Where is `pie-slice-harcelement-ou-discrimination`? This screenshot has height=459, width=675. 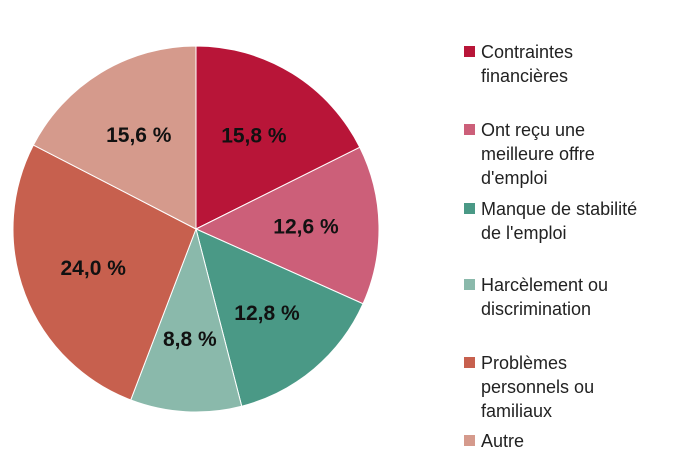
pie-slice-harcelement-ou-discrimination is located at coordinates (186, 320).